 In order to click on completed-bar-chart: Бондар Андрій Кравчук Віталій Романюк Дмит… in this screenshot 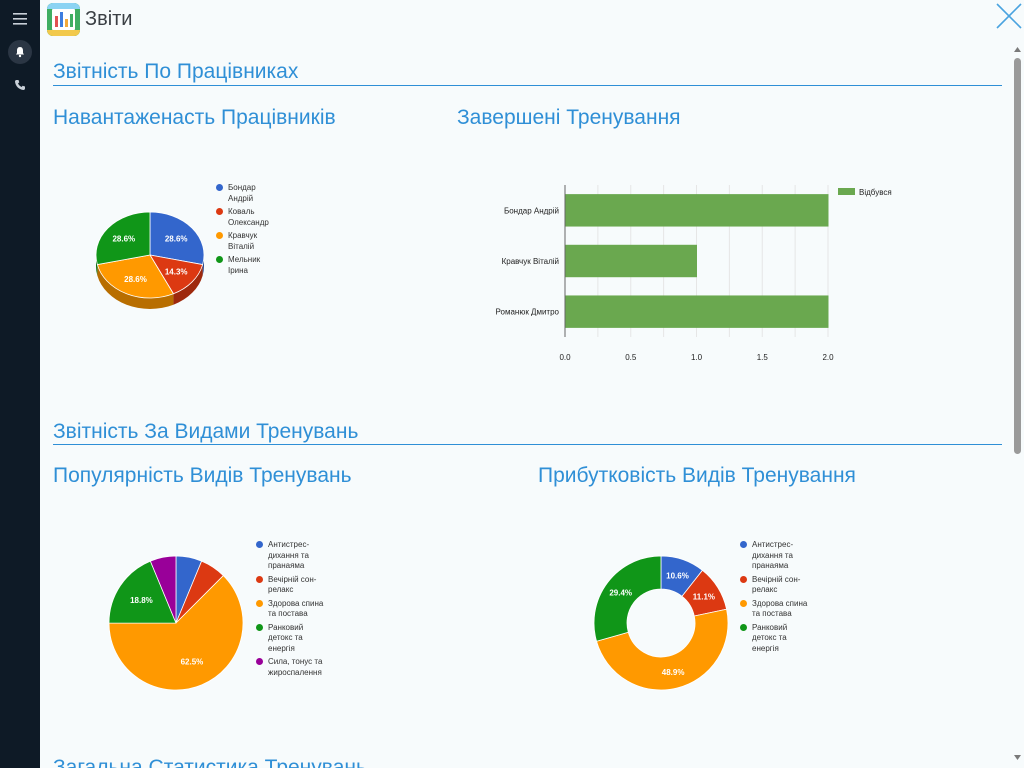, I will do `click(694, 273)`.